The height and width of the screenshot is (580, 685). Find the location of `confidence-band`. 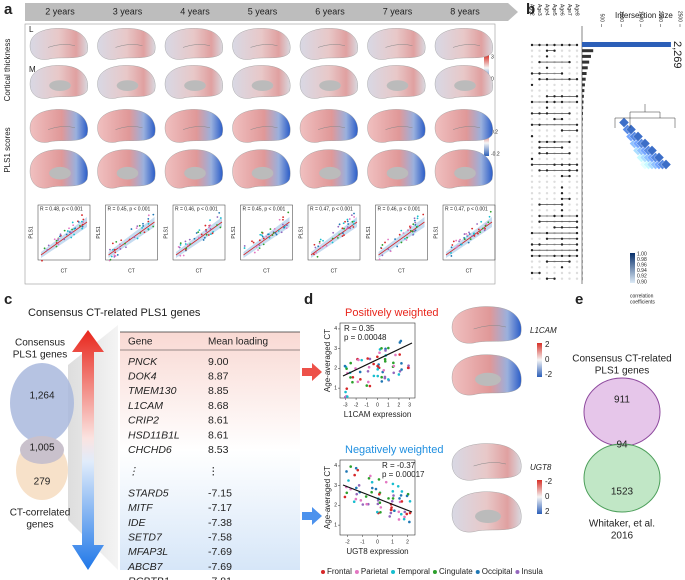

confidence-band is located at coordinates (469, 237).